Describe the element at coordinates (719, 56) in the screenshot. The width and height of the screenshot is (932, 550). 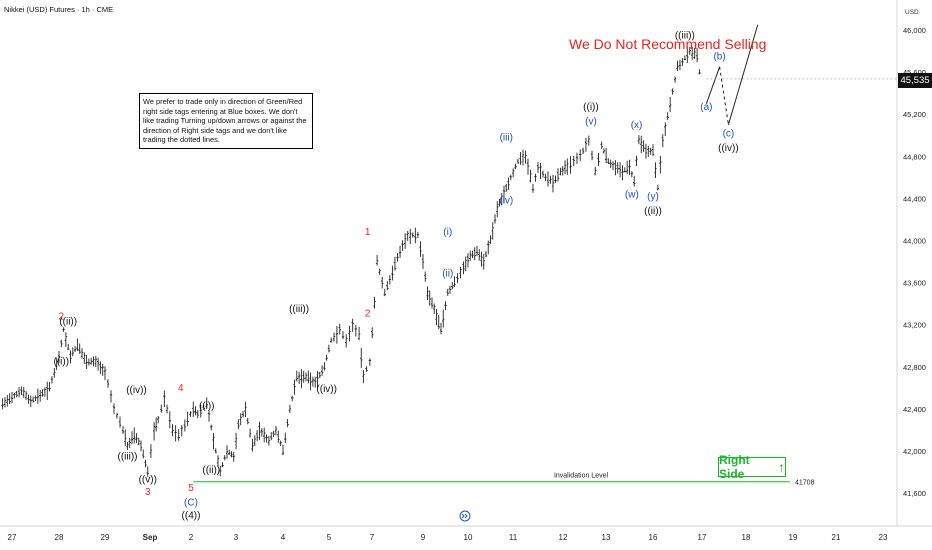
I see `wave-label: (b)` at that location.